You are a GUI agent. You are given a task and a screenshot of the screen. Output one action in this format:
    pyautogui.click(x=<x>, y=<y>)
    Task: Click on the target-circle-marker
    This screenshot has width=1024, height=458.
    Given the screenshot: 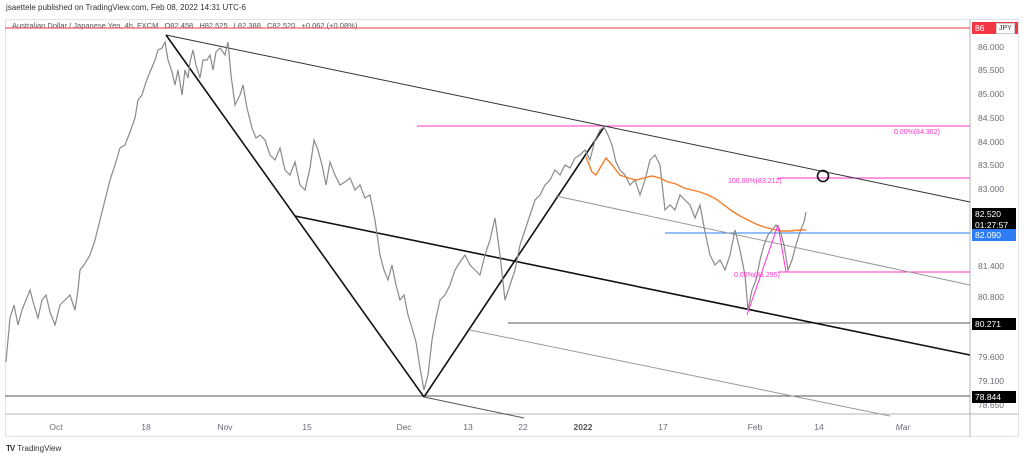 What is the action you would take?
    pyautogui.click(x=823, y=176)
    